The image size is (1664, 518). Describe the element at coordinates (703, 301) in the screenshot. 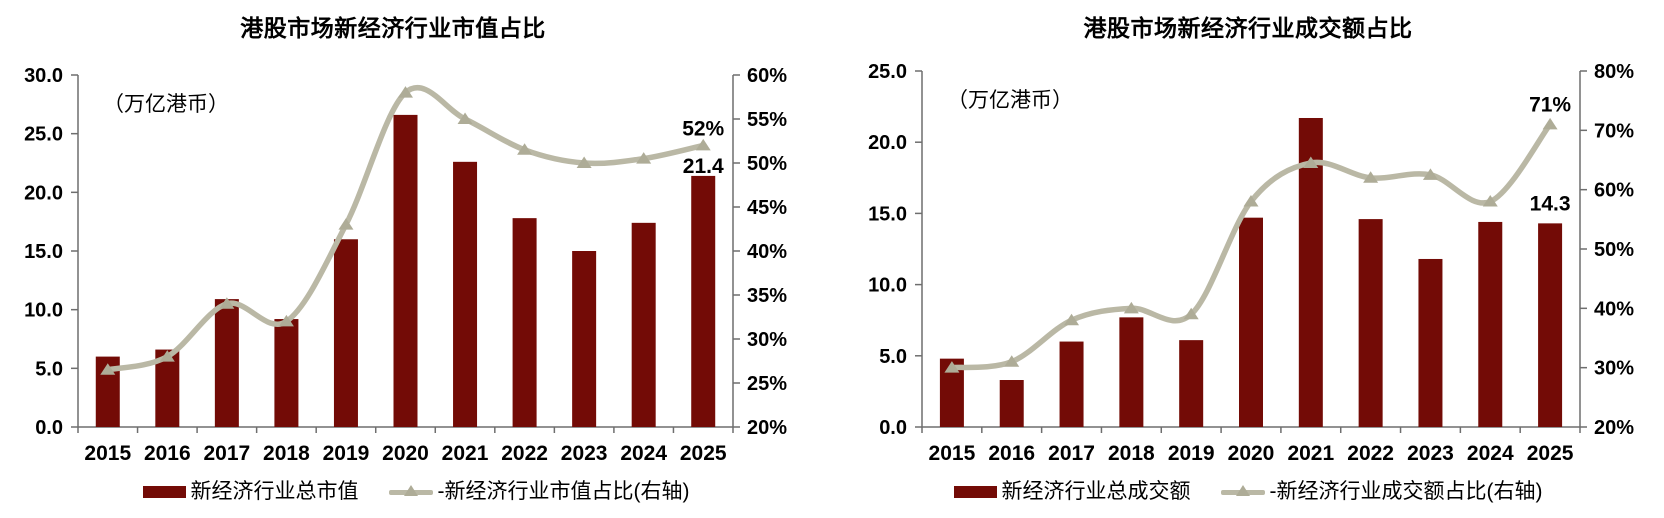

I see `bar-2025` at that location.